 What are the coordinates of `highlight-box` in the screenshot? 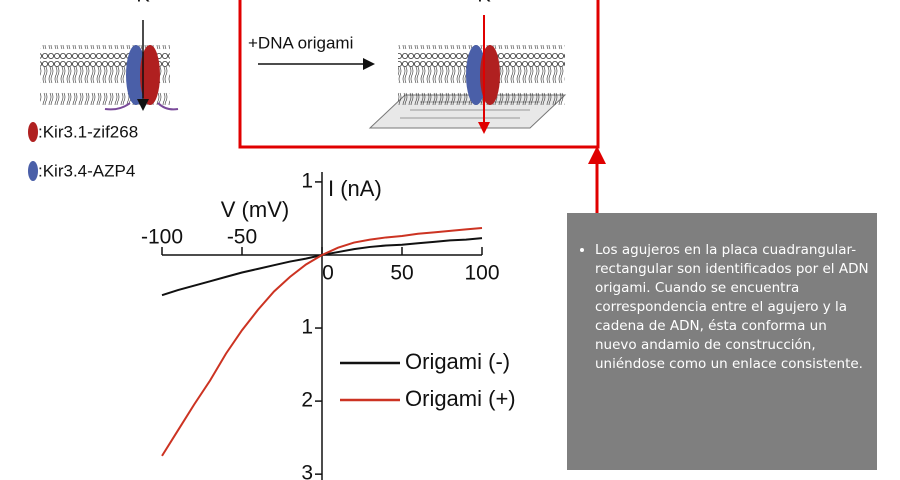 It's located at (419, 74).